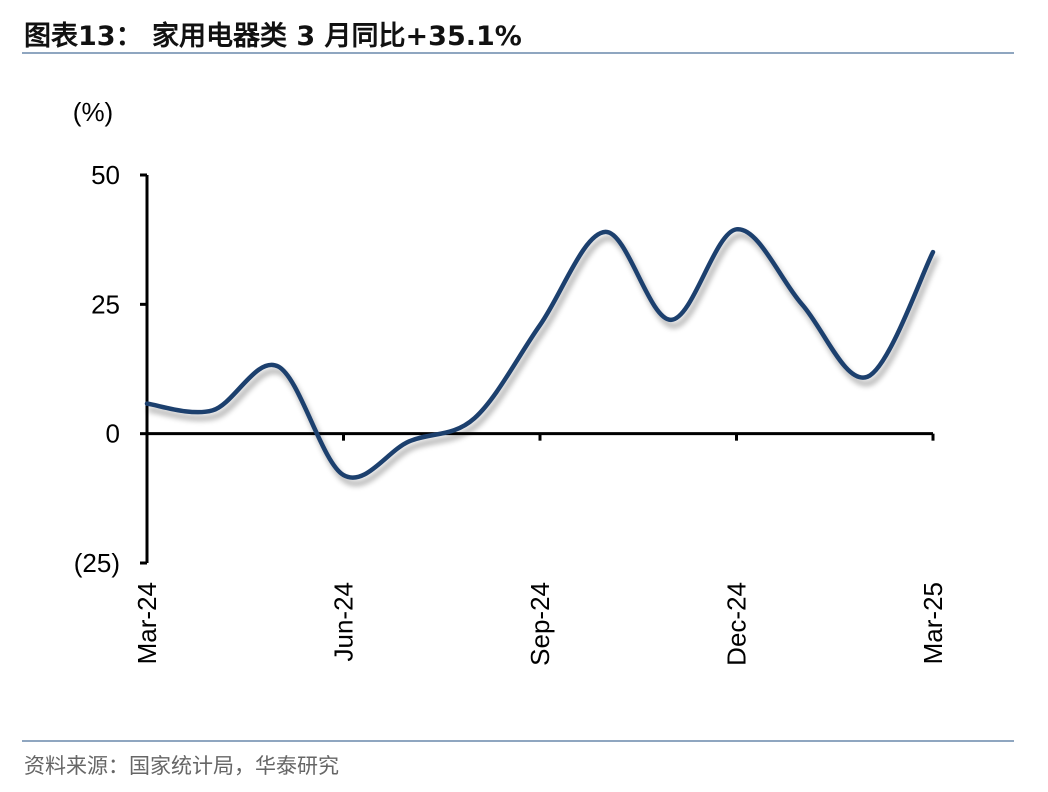 This screenshot has height=792, width=1048. Describe the element at coordinates (105, 304) in the screenshot. I see `y-tick-label: 25` at that location.